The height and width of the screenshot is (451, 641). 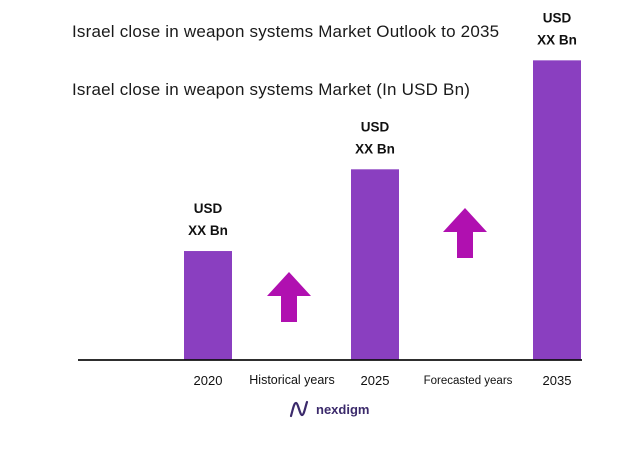 I want to click on data-label-2025-1: XX Bn, so click(x=375, y=148).